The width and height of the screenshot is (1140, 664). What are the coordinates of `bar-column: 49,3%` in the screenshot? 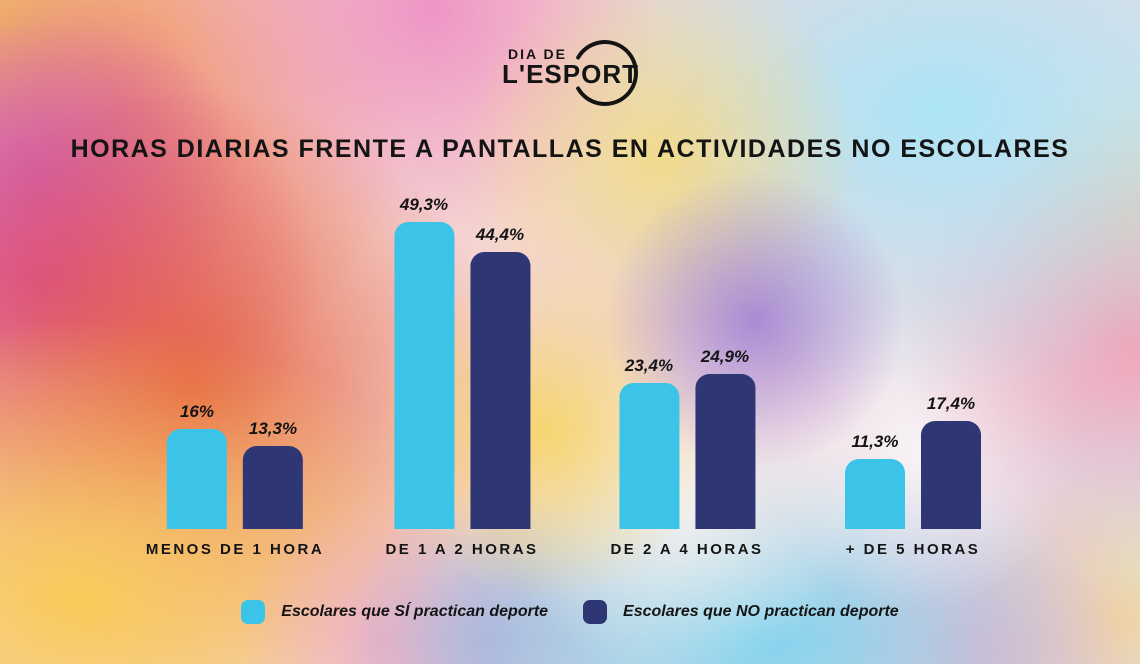 It's located at (424, 362).